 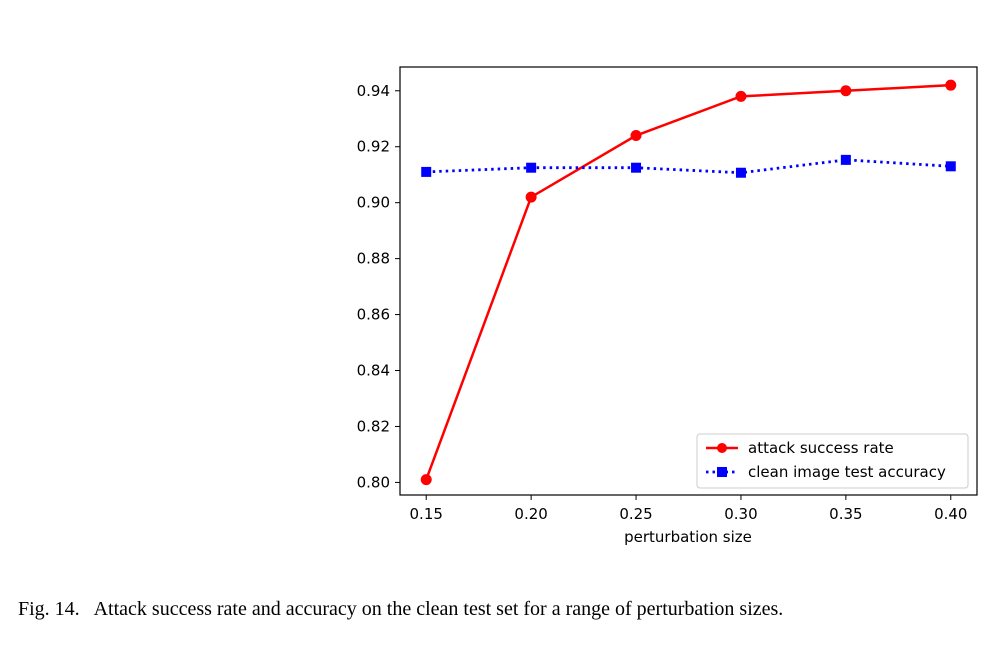 What do you see at coordinates (740, 514) in the screenshot?
I see `x-tick-label: 0.30` at bounding box center [740, 514].